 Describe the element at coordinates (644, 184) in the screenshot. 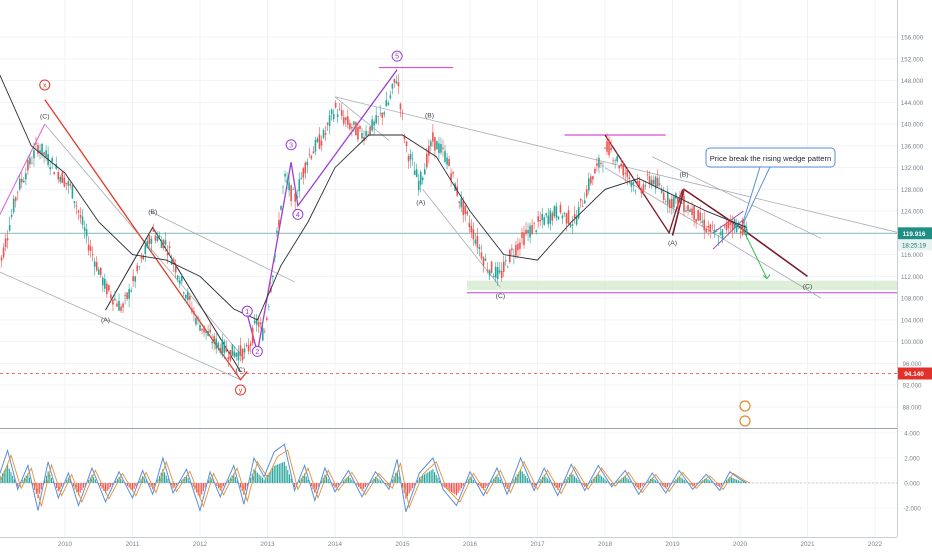

I see `dark-red-wave` at that location.